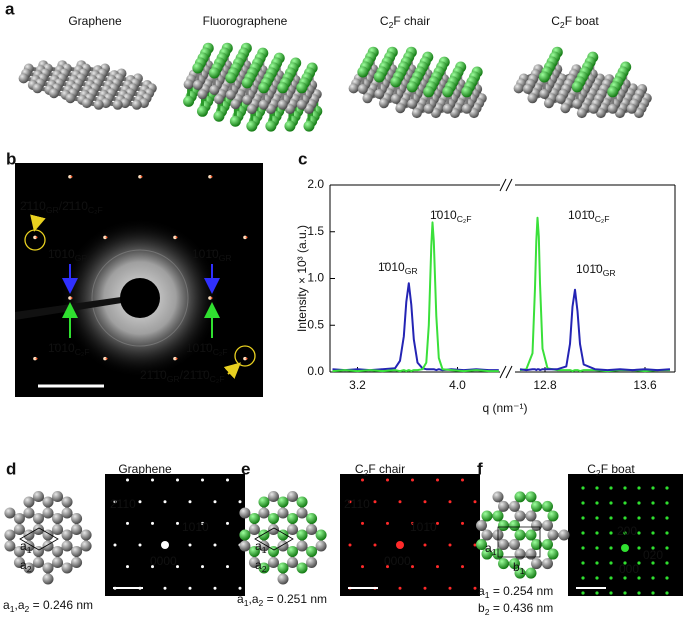 Image resolution: width=685 pixels, height=622 pixels. What do you see at coordinates (503, 372) in the screenshot?
I see `axis-break` at bounding box center [503, 372].